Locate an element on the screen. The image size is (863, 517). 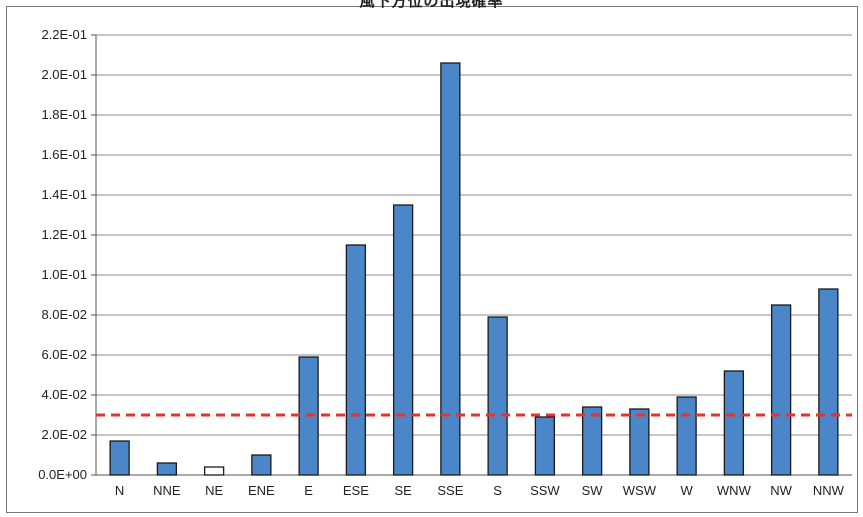
y-tick-label: 1.6E-01 is located at coordinates (64, 154).